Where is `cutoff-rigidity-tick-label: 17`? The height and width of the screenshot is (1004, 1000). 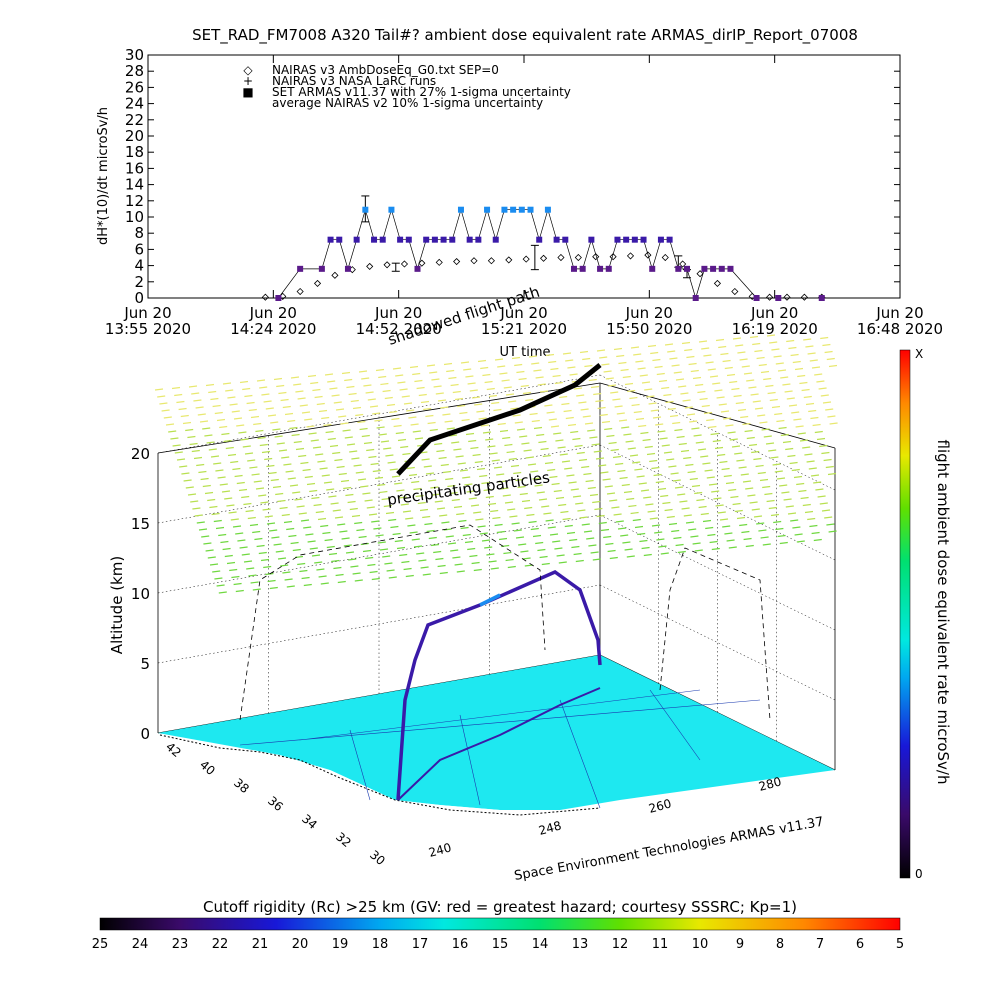
cutoff-rigidity-tick-label: 17 is located at coordinates (420, 944).